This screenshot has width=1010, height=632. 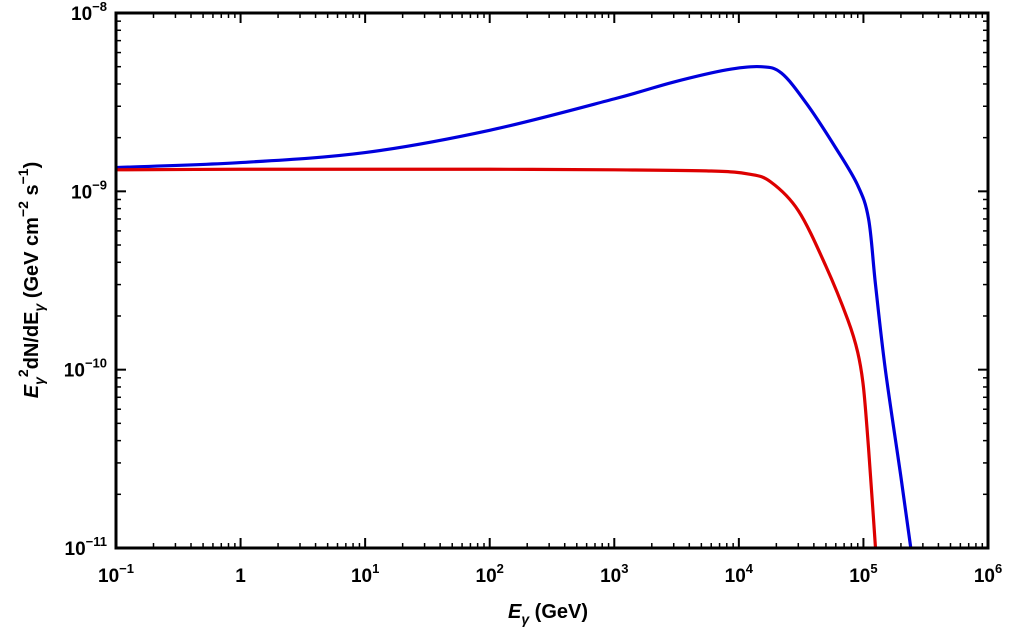 What do you see at coordinates (32, 192) in the screenshot?
I see `y-axis-label-s: s` at bounding box center [32, 192].